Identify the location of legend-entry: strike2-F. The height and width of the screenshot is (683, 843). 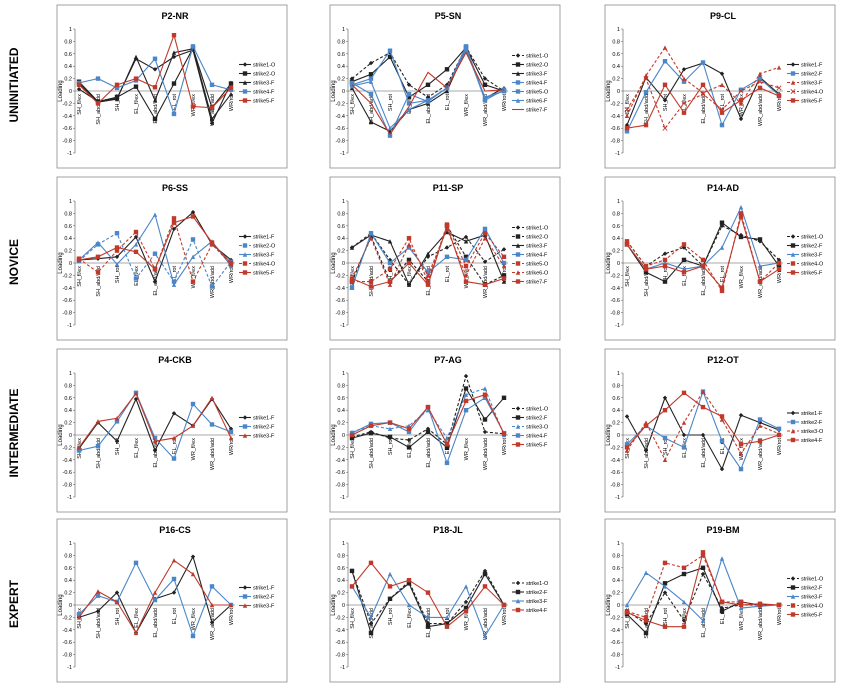
(812, 75).